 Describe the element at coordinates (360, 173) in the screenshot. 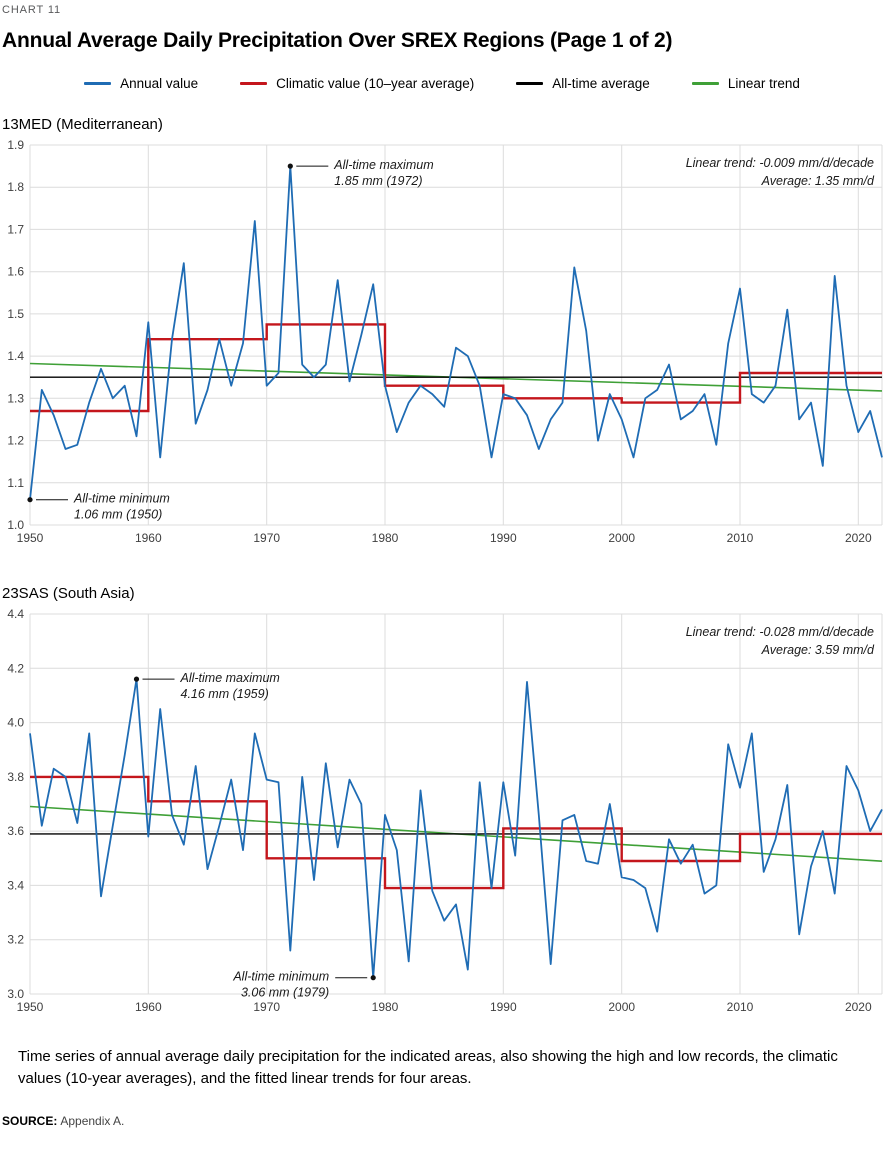

I see `annotation-all-time-maximum: All-time maximum 1.85 mm (1972)` at that location.